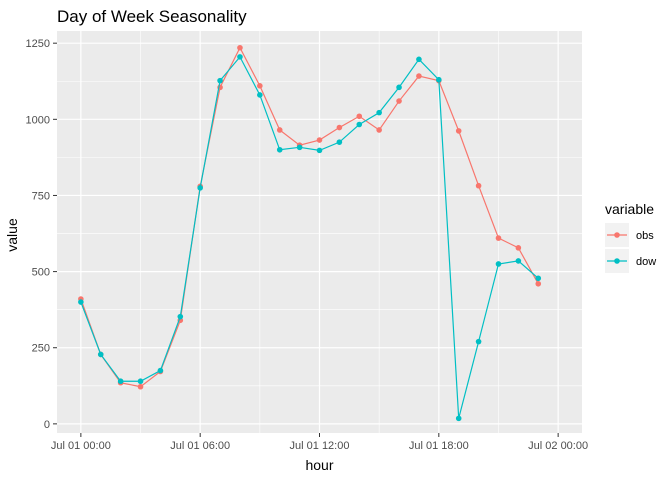  Describe the element at coordinates (41, 273) in the screenshot. I see `y-tick-label: 500` at that location.